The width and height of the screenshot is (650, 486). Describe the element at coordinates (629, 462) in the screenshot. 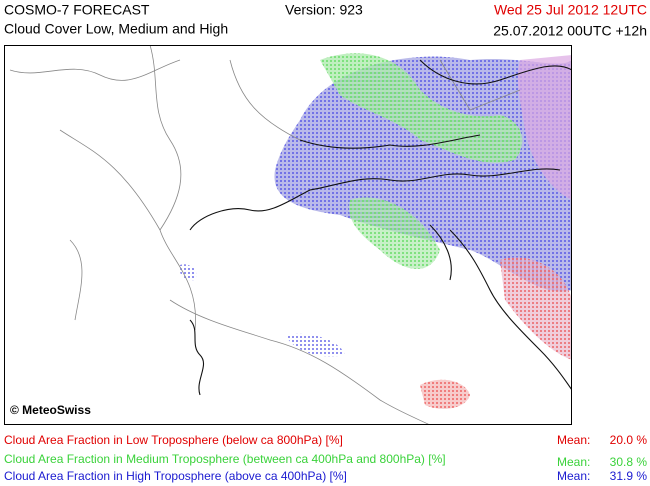

I see `mean-value: 30.8 %` at that location.